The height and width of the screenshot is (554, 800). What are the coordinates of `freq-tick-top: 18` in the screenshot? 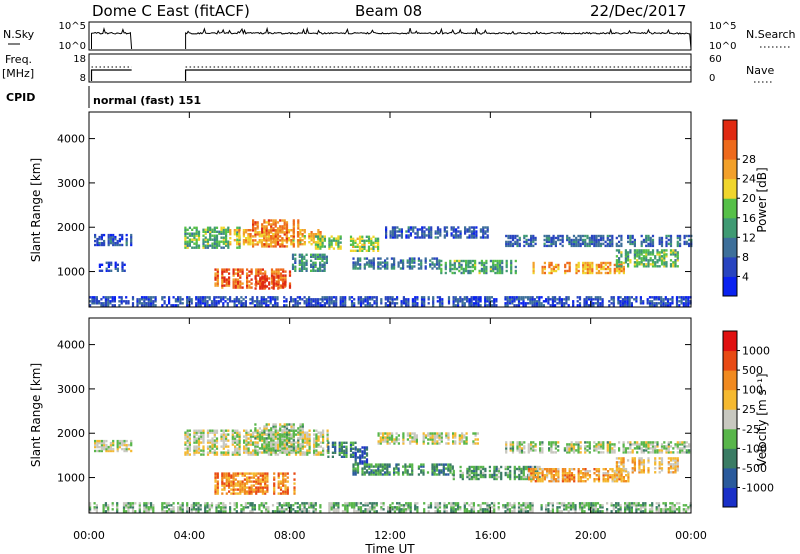 It's located at (79, 59).